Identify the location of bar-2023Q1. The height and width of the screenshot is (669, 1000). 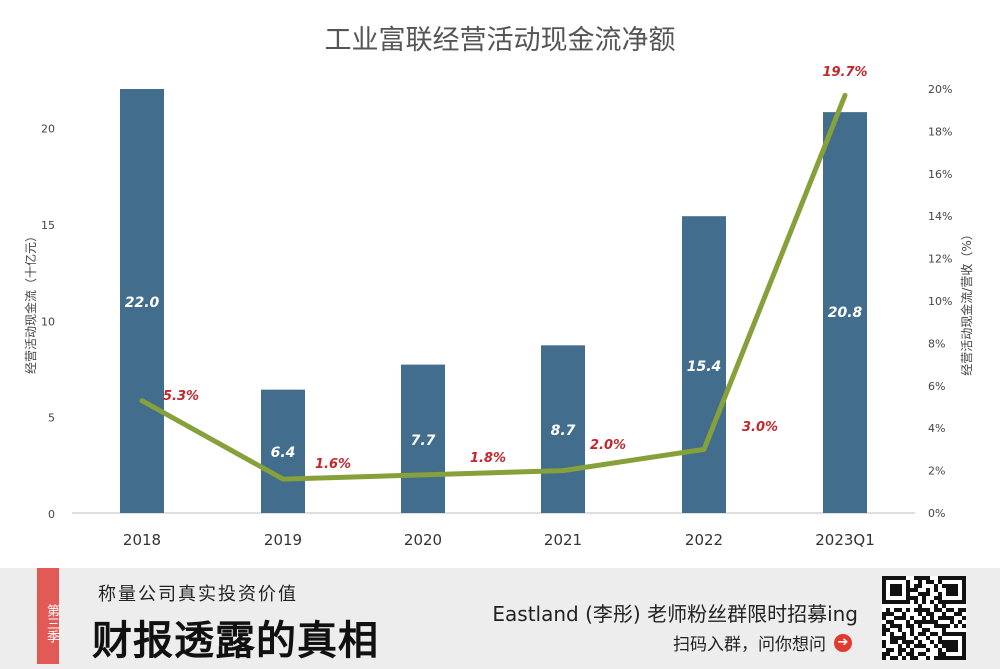
(845, 313).